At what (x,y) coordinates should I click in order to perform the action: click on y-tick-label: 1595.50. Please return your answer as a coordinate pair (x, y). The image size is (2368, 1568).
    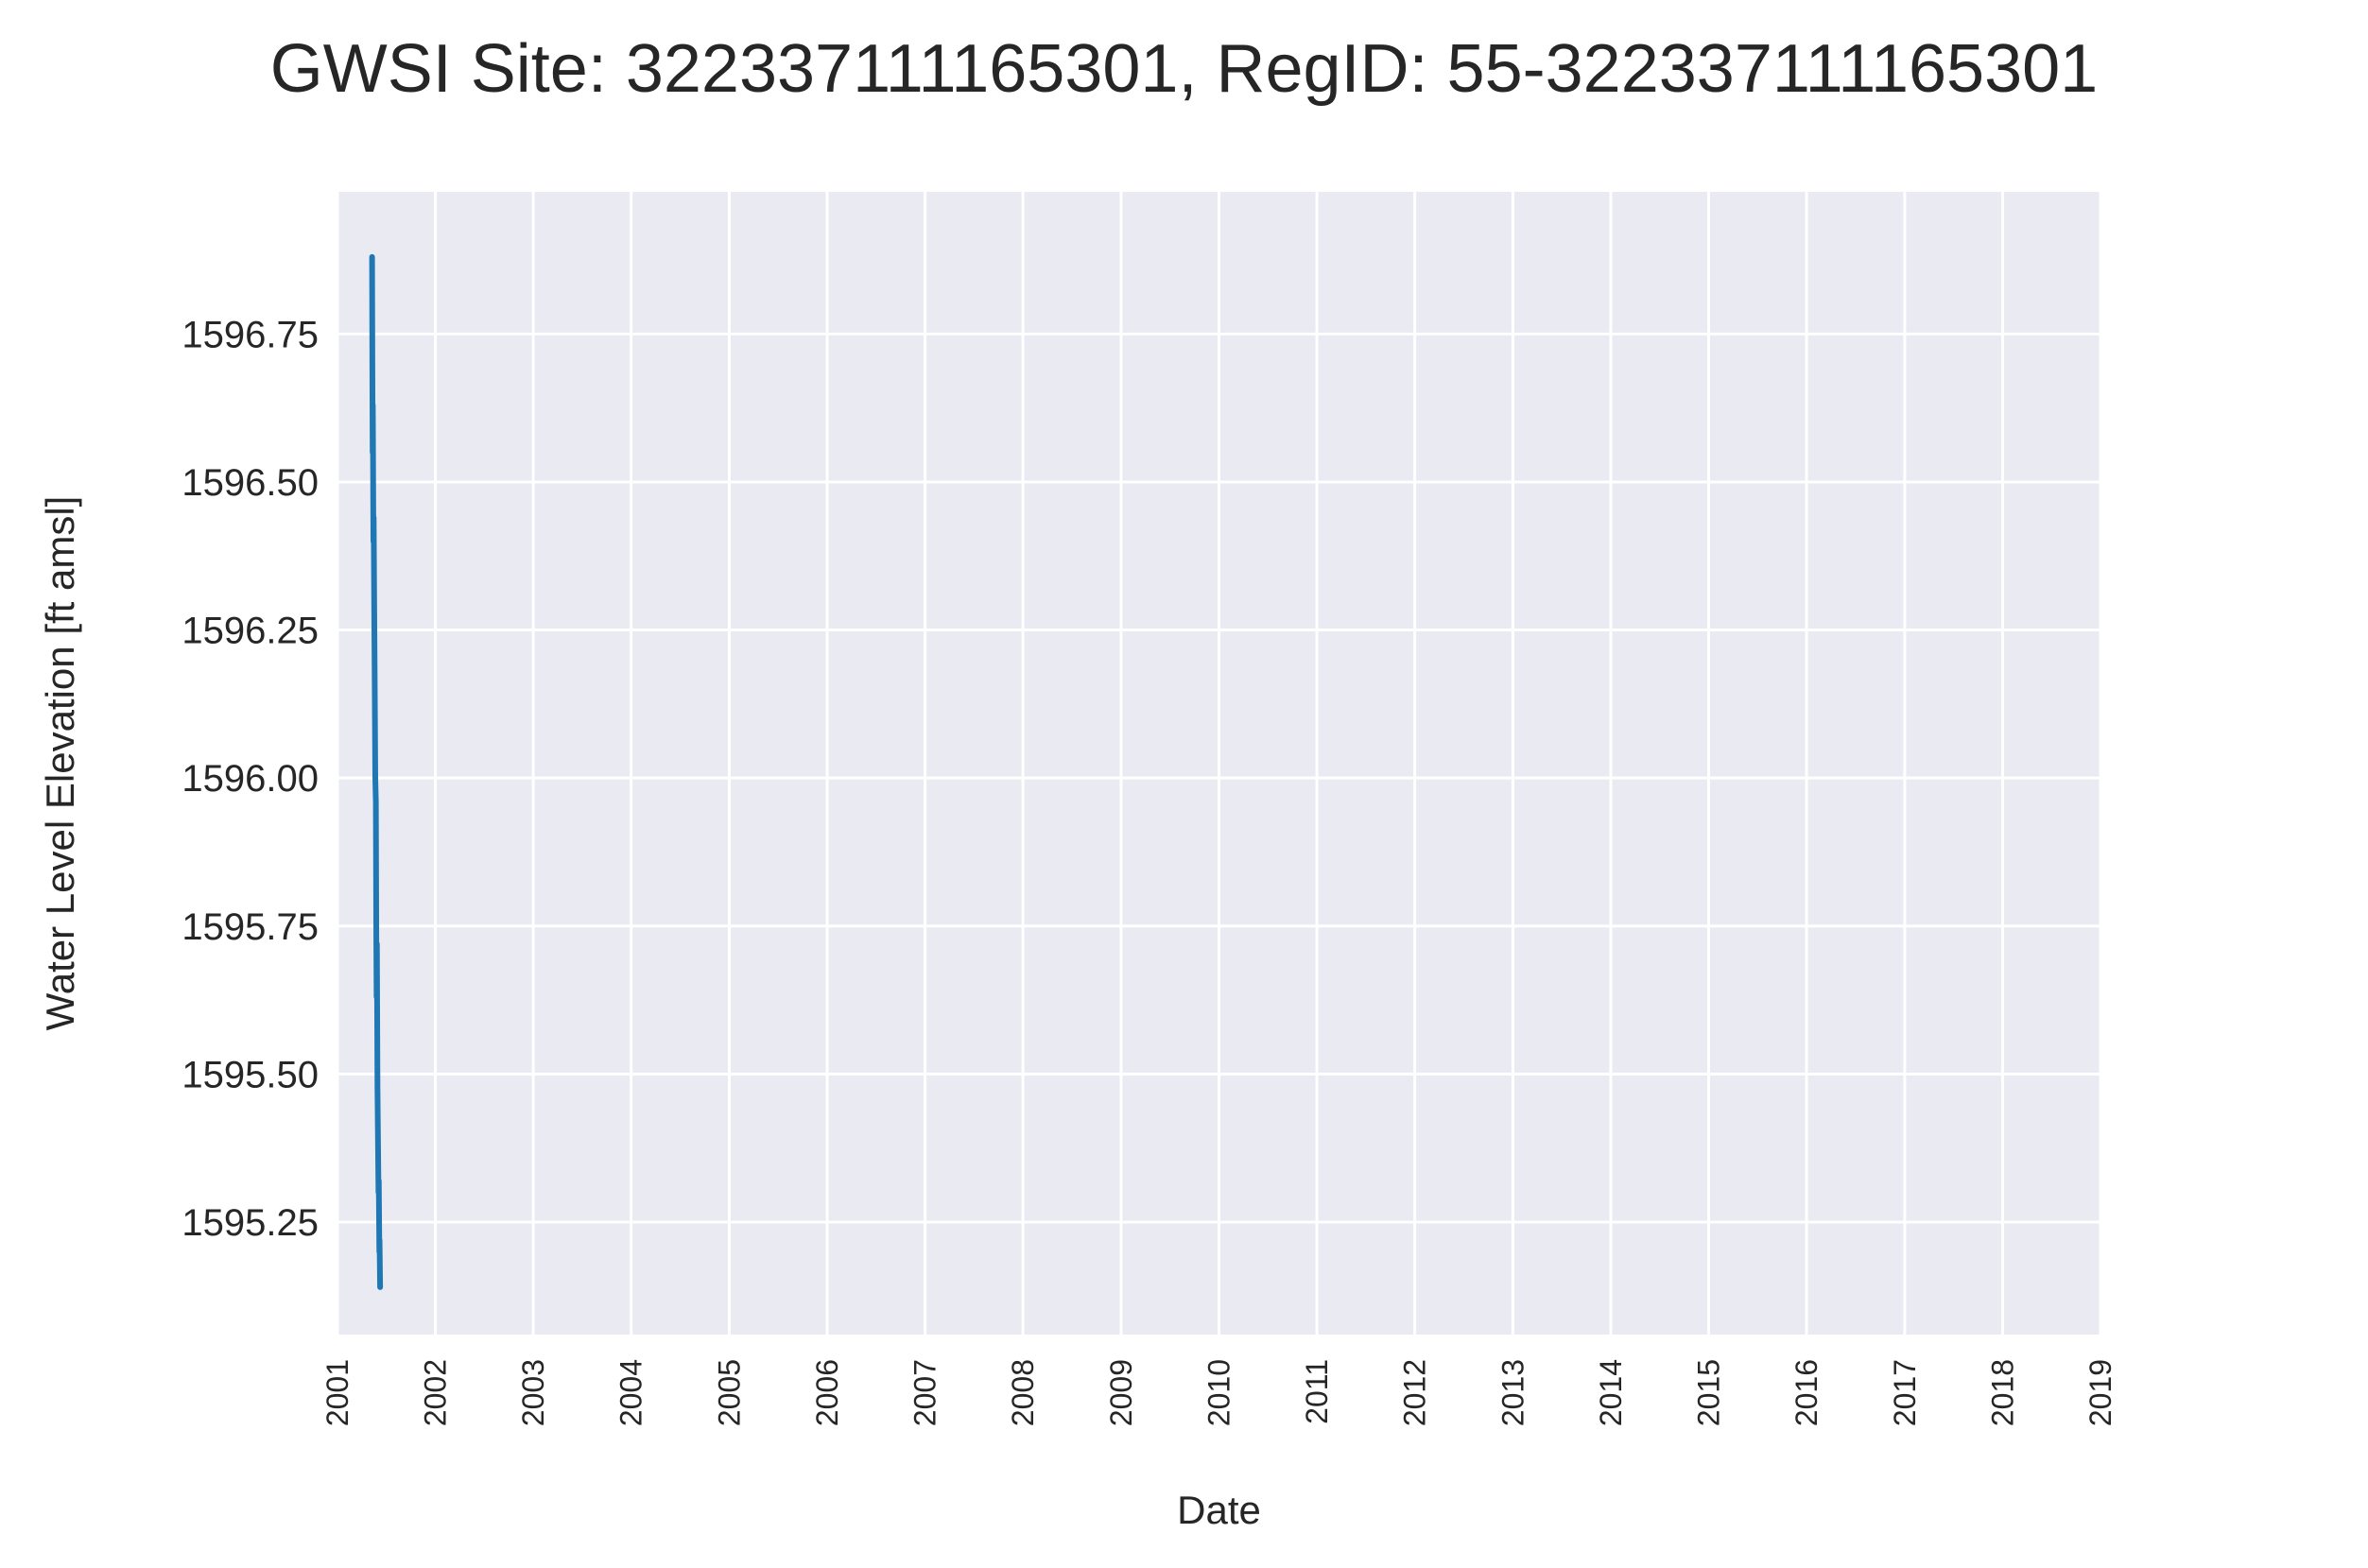
    Looking at the image, I should click on (250, 1074).